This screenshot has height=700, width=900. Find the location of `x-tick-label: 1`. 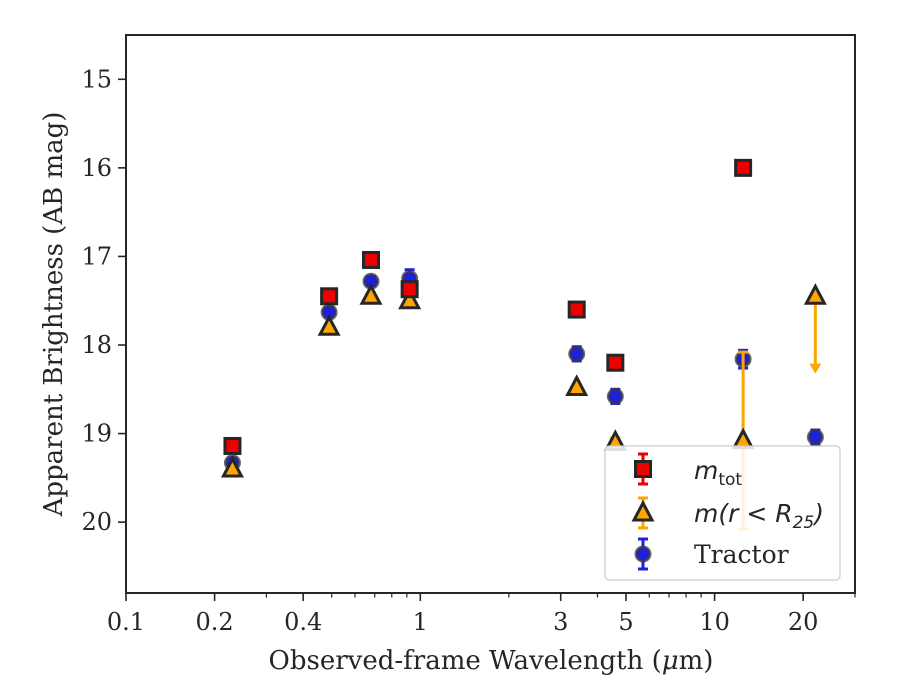

x-tick-label: 1 is located at coordinates (420, 622).